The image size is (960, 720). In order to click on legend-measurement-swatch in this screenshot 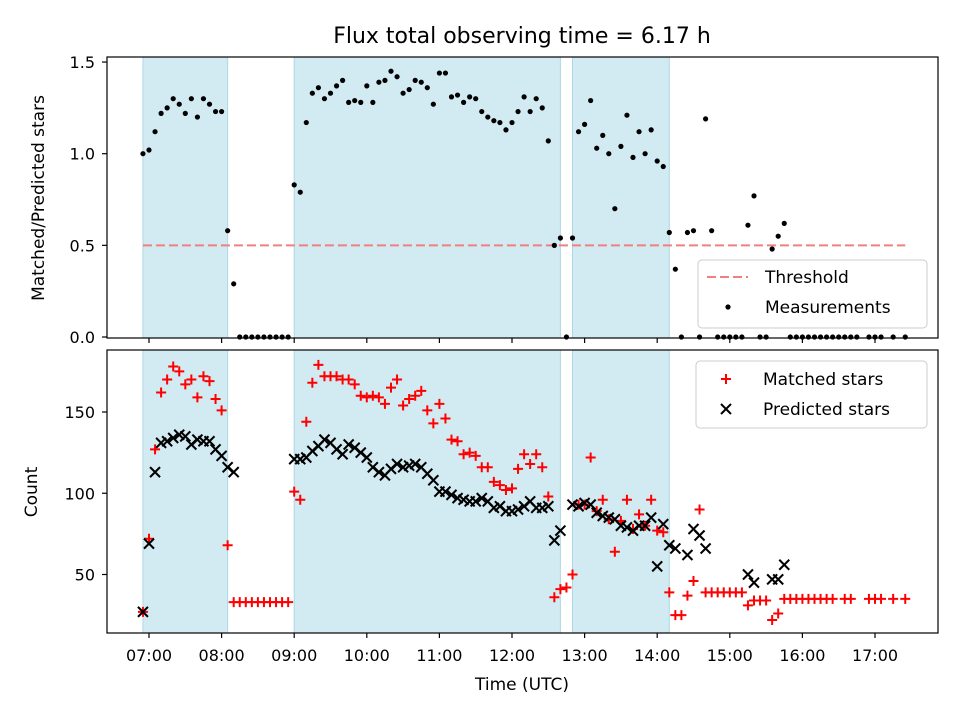, I will do `click(728, 307)`.